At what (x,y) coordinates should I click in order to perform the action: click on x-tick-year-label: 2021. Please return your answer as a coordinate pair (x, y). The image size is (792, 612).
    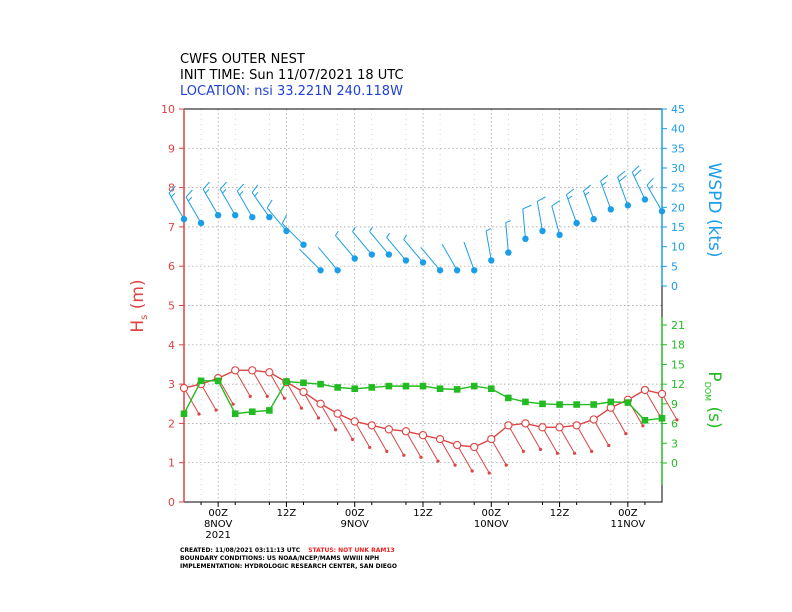
    Looking at the image, I should click on (217, 535).